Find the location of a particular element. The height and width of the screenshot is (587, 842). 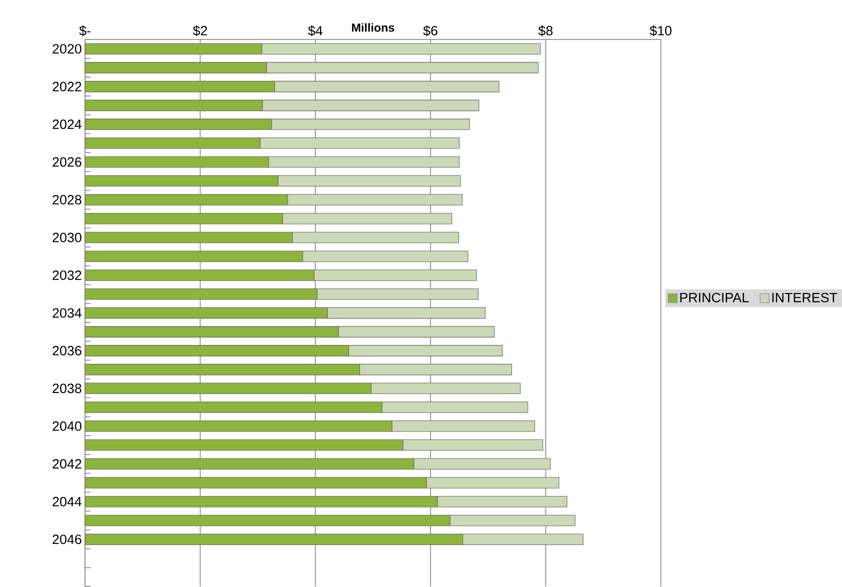

y-tick-label: 2030 is located at coordinates (67, 237).